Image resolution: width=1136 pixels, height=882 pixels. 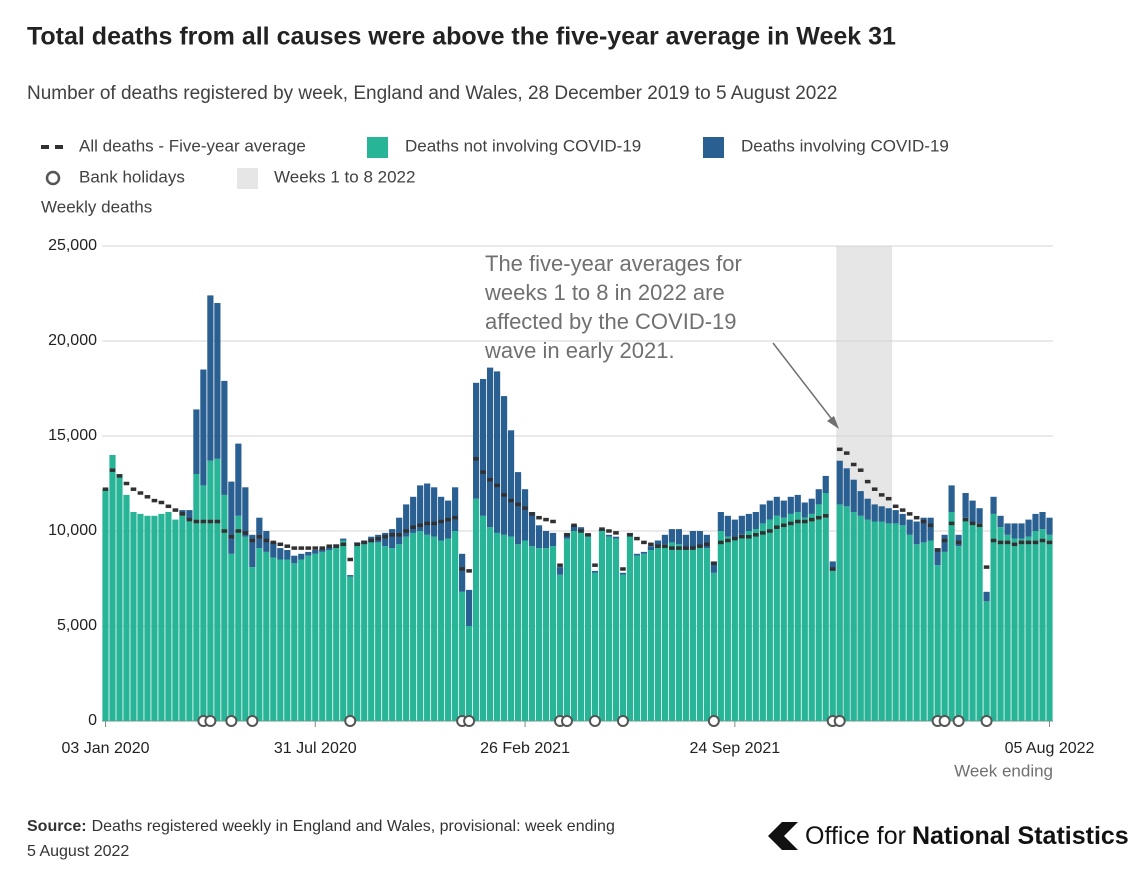 I want to click on x-tick-label: 31 Jul 2020, so click(x=315, y=748).